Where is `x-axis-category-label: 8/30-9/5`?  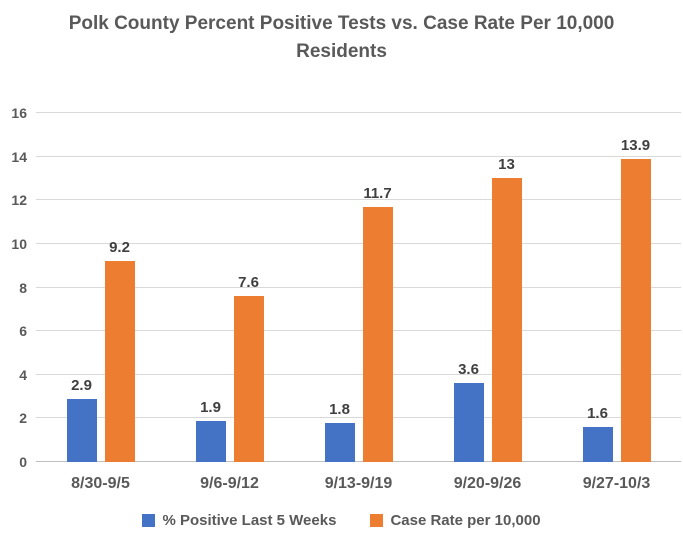
x-axis-category-label: 8/30-9/5 is located at coordinates (100, 483).